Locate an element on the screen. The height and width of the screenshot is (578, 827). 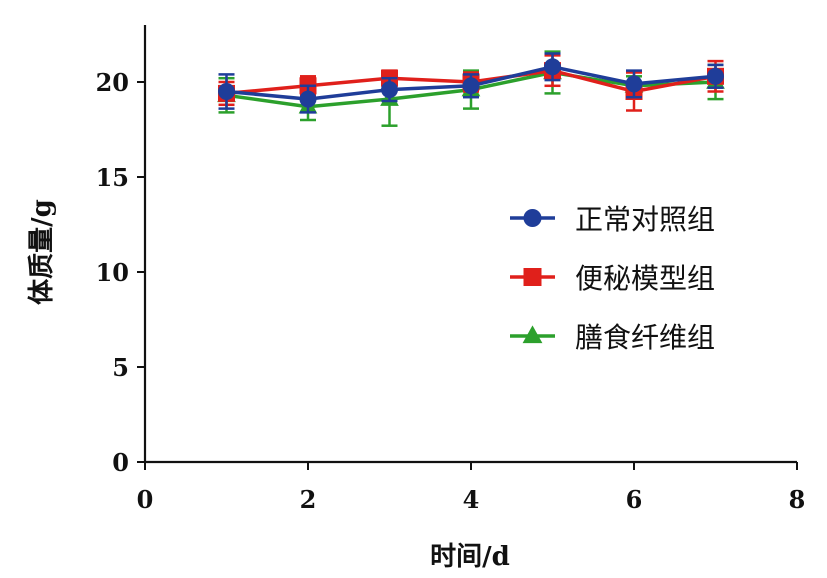
legend-entry-2: 便秘模型组 is located at coordinates (612, 278).